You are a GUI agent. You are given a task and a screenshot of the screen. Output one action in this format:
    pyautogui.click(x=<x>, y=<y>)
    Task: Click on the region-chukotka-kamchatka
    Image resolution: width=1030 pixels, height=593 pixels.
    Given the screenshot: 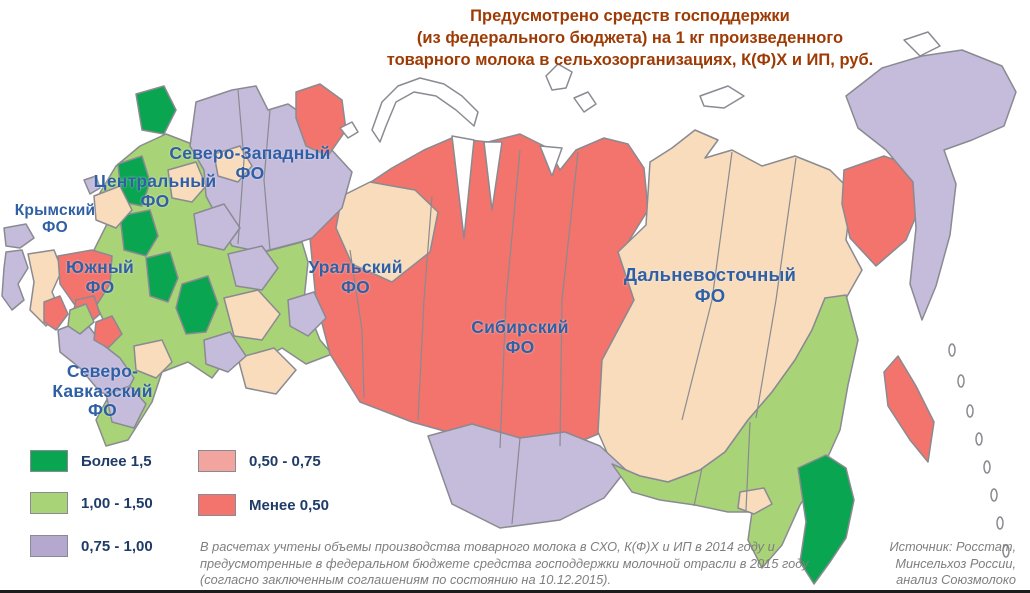 What is the action you would take?
    pyautogui.click(x=931, y=185)
    